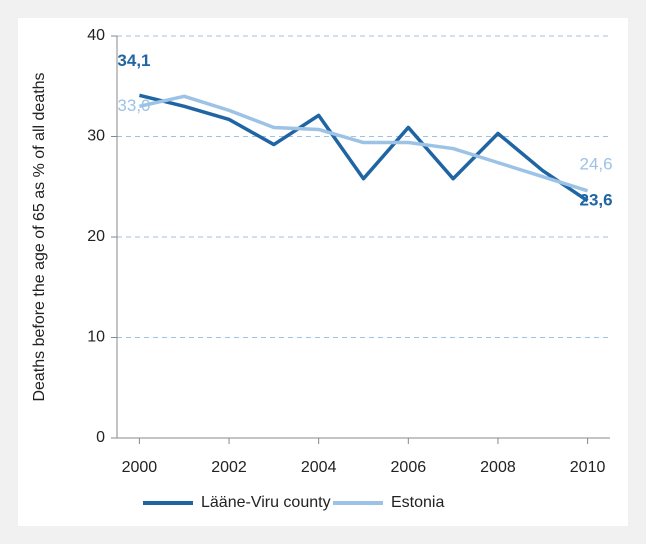 This screenshot has height=544, width=646. I want to click on legend-label: Estonia, so click(417, 502).